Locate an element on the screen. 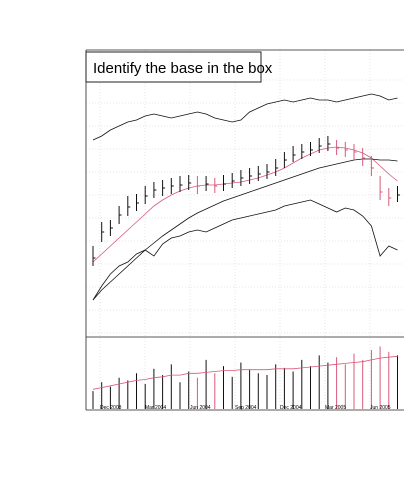 This screenshot has width=404, height=480. title-box is located at coordinates (173, 67).